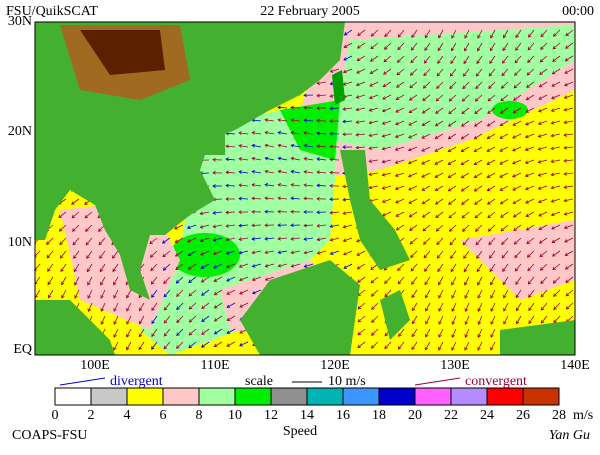 The image size is (600, 455). Describe the element at coordinates (20, 21) in the screenshot. I see `lat-label: 30N` at that location.